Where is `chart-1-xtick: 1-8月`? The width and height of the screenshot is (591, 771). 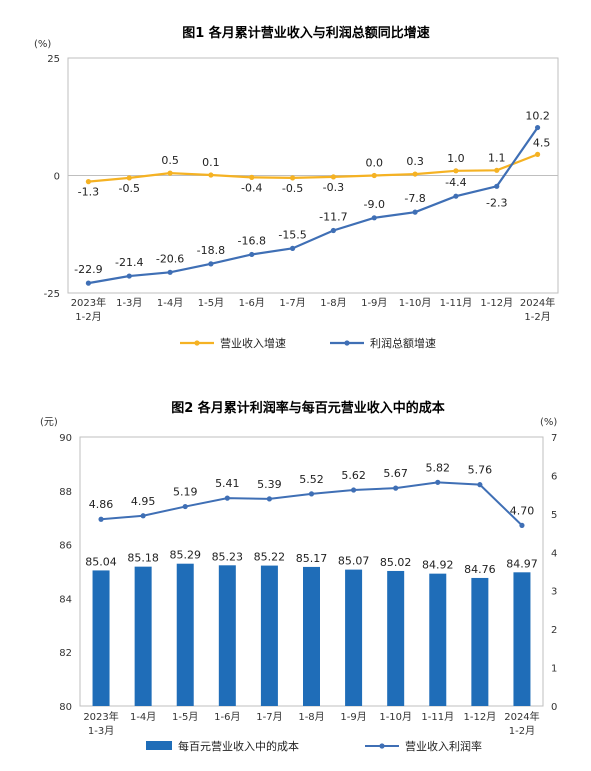
chart-1-xtick: 1-8月 is located at coordinates (333, 303).